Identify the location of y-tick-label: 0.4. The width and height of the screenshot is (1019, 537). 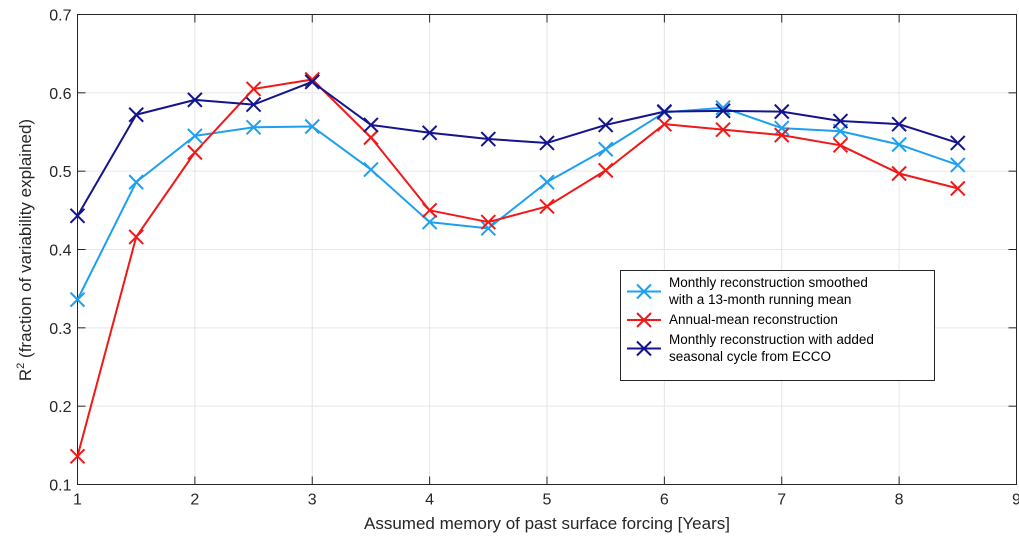
(60, 251).